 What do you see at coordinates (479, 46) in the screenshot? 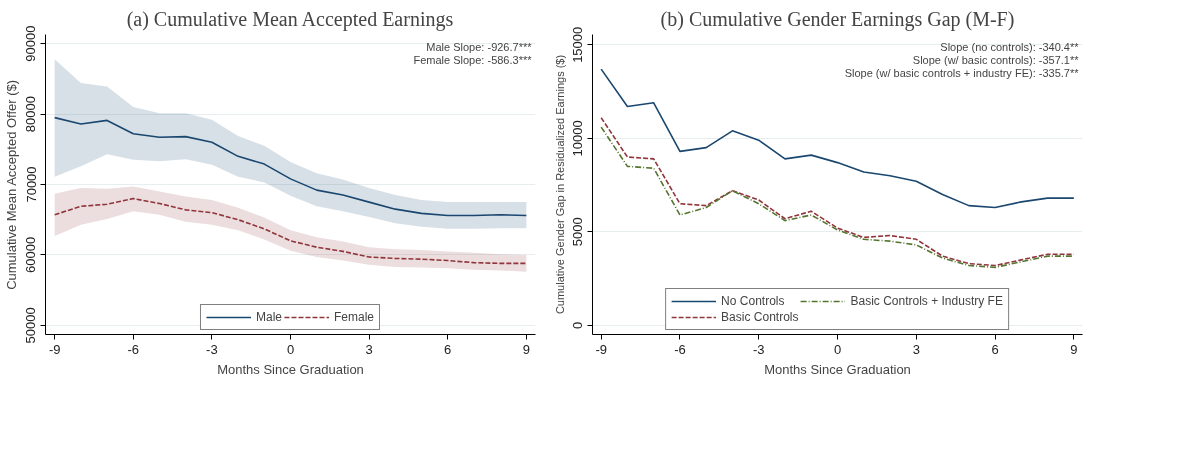
I see `annotation: Male Slope: -926.7***` at bounding box center [479, 46].